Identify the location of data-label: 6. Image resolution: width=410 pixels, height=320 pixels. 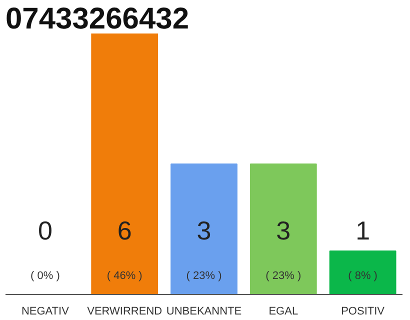
(124, 231).